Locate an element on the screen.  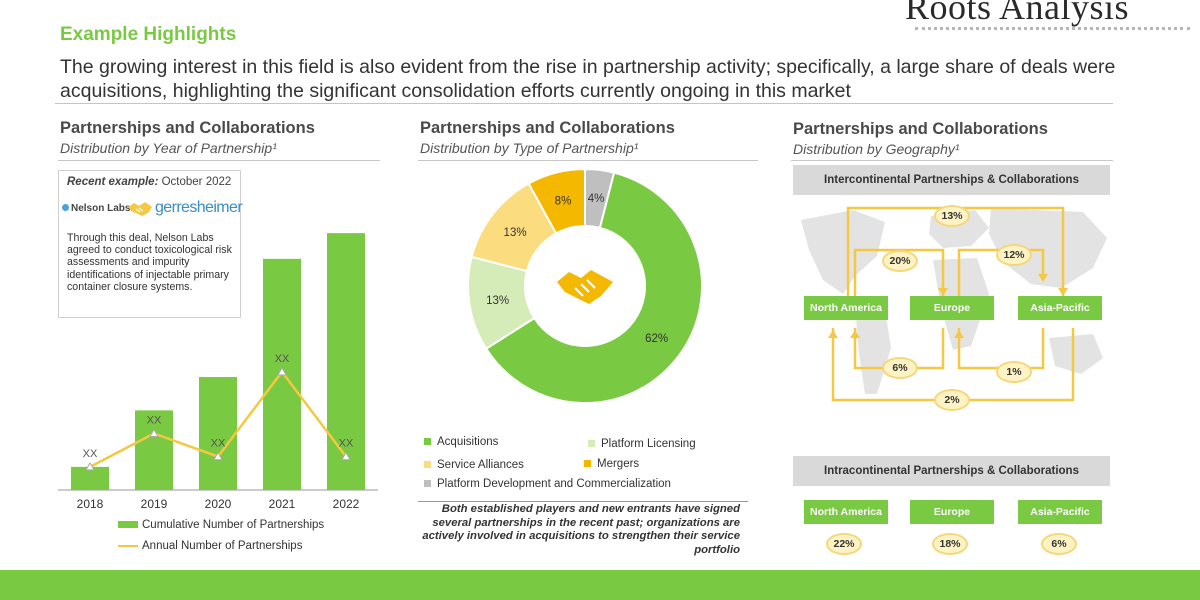
legend-line-swatch is located at coordinates (128, 545).